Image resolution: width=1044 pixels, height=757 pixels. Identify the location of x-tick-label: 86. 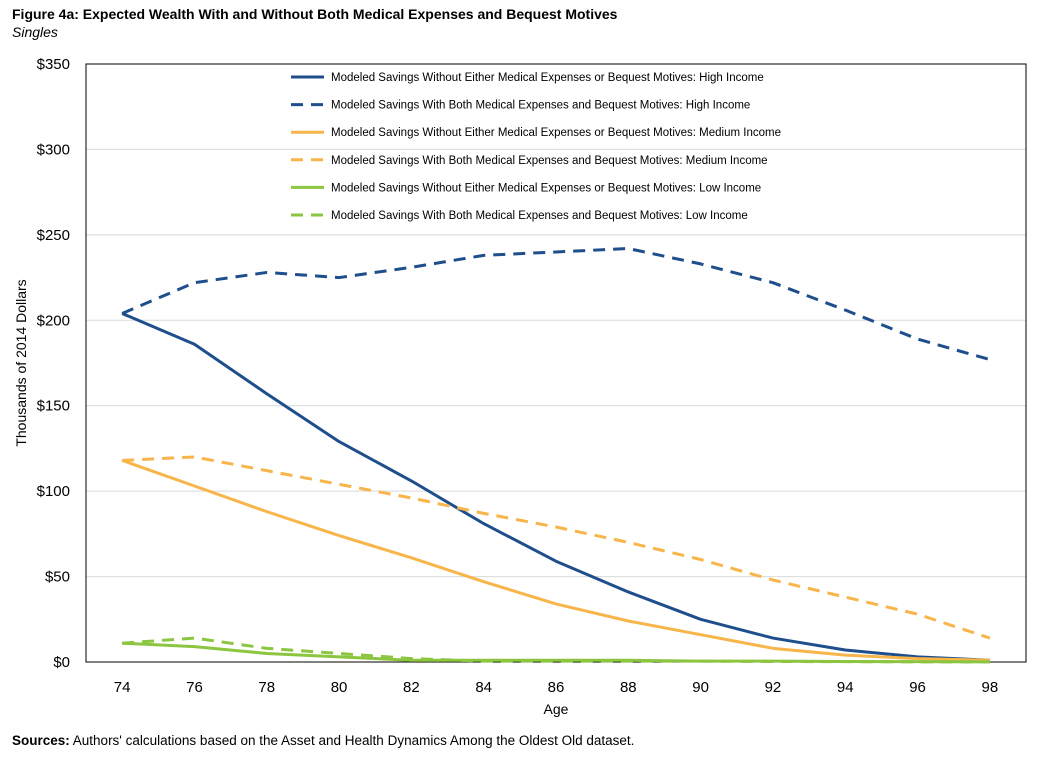
(556, 687).